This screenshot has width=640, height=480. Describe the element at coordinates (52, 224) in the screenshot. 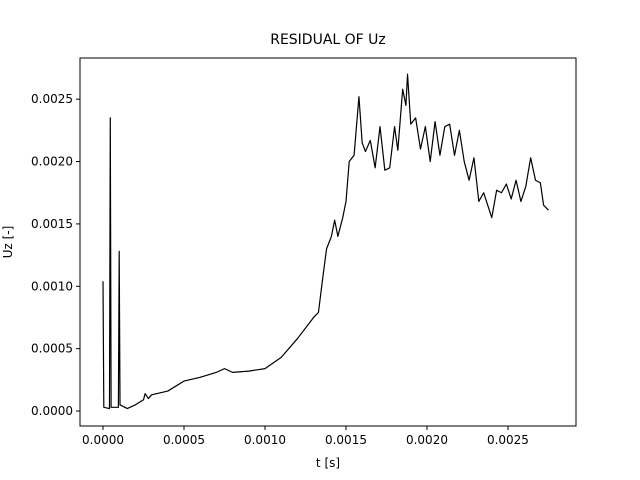

I see `y-tick-label: 0.0015` at that location.